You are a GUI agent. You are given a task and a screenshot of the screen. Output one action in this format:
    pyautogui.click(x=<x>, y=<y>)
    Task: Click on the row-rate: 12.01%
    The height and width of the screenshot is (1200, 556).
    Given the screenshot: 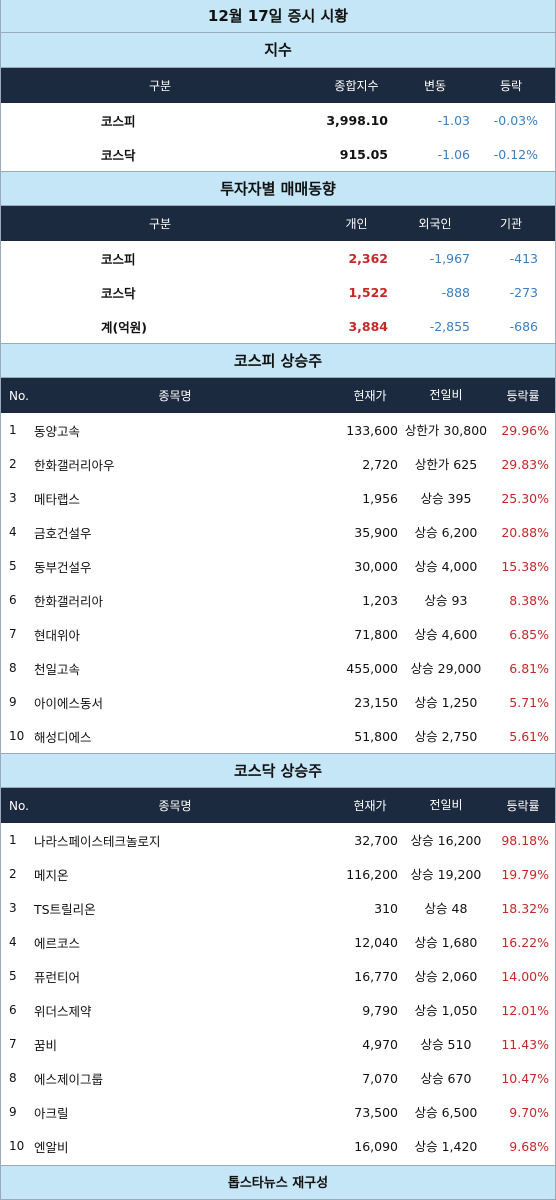 What is the action you would take?
    pyautogui.click(x=525, y=1010)
    